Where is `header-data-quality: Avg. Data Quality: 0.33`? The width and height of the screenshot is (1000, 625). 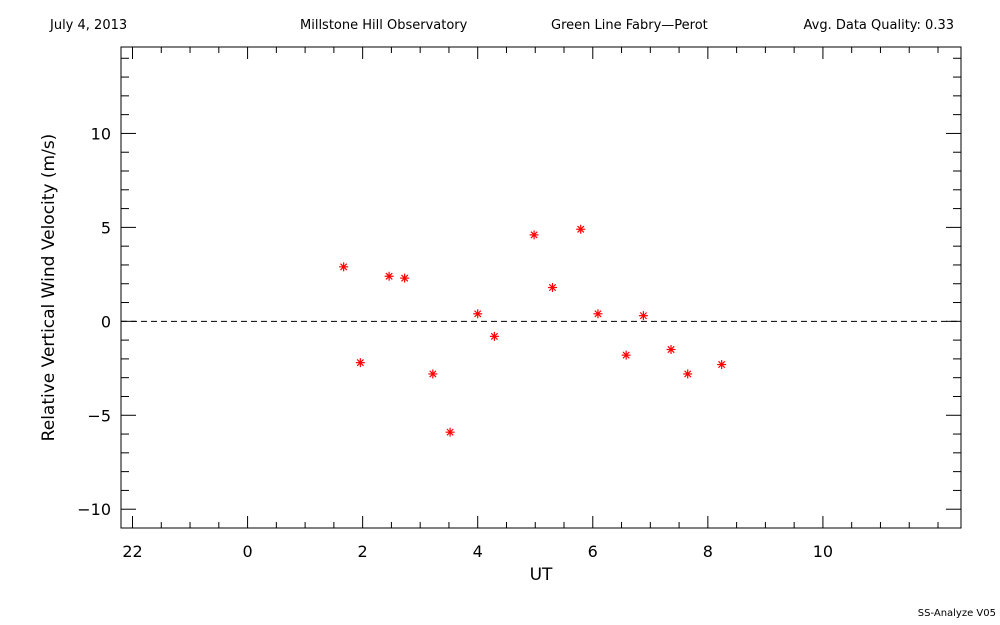
header-data-quality: Avg. Data Quality: 0.33 is located at coordinates (878, 25).